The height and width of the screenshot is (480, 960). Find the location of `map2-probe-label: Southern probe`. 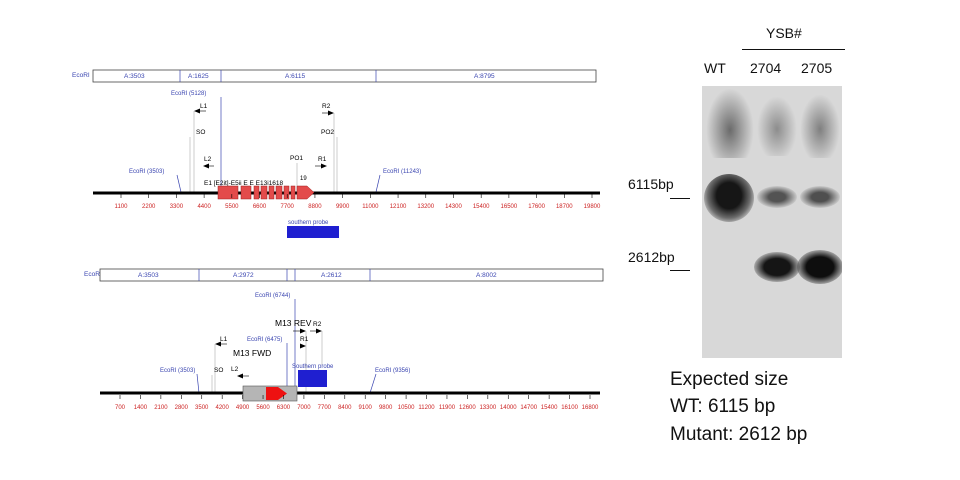

map2-probe-label: Southern probe is located at coordinates (313, 367).